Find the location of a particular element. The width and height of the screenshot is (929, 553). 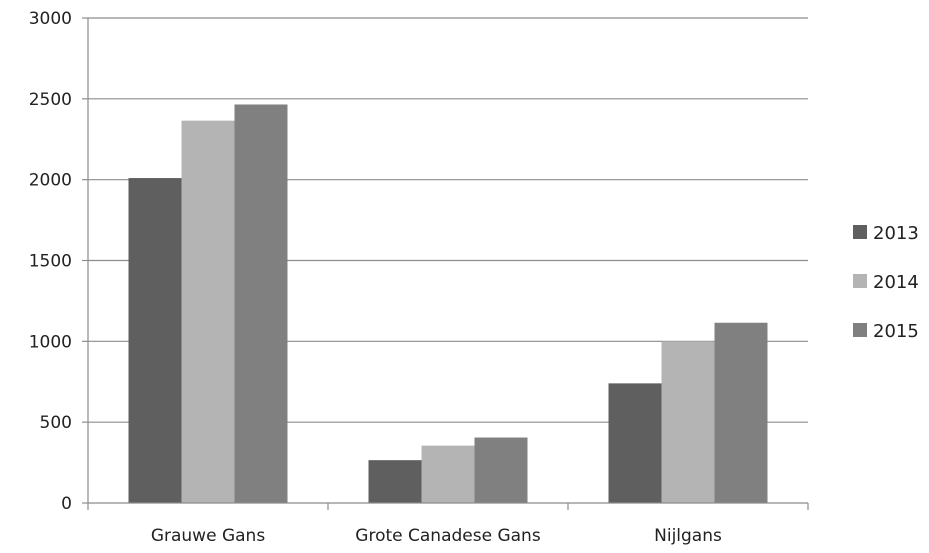

x-category-label: Grauwe Gans is located at coordinates (208, 536).